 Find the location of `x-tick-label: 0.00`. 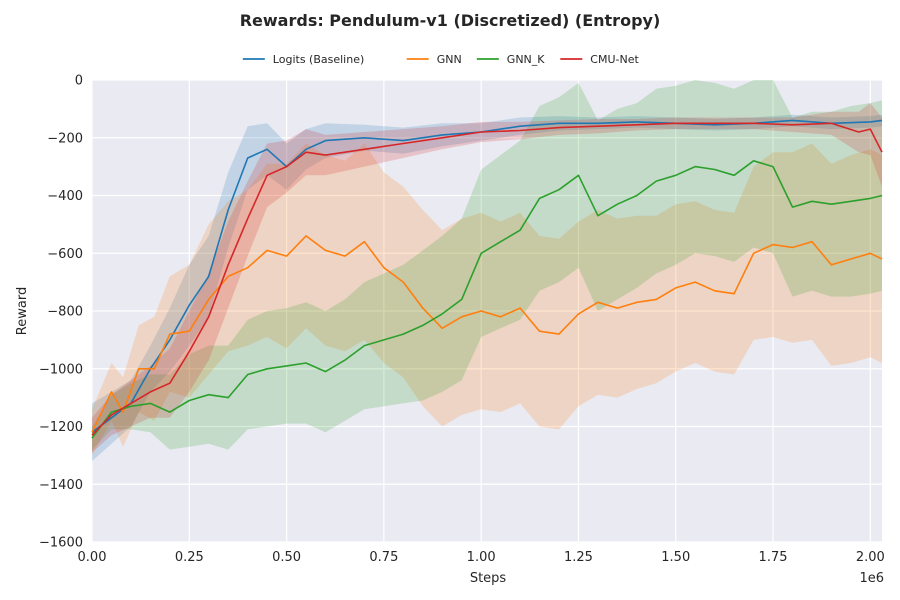

x-tick-label: 0.00 is located at coordinates (92, 557).